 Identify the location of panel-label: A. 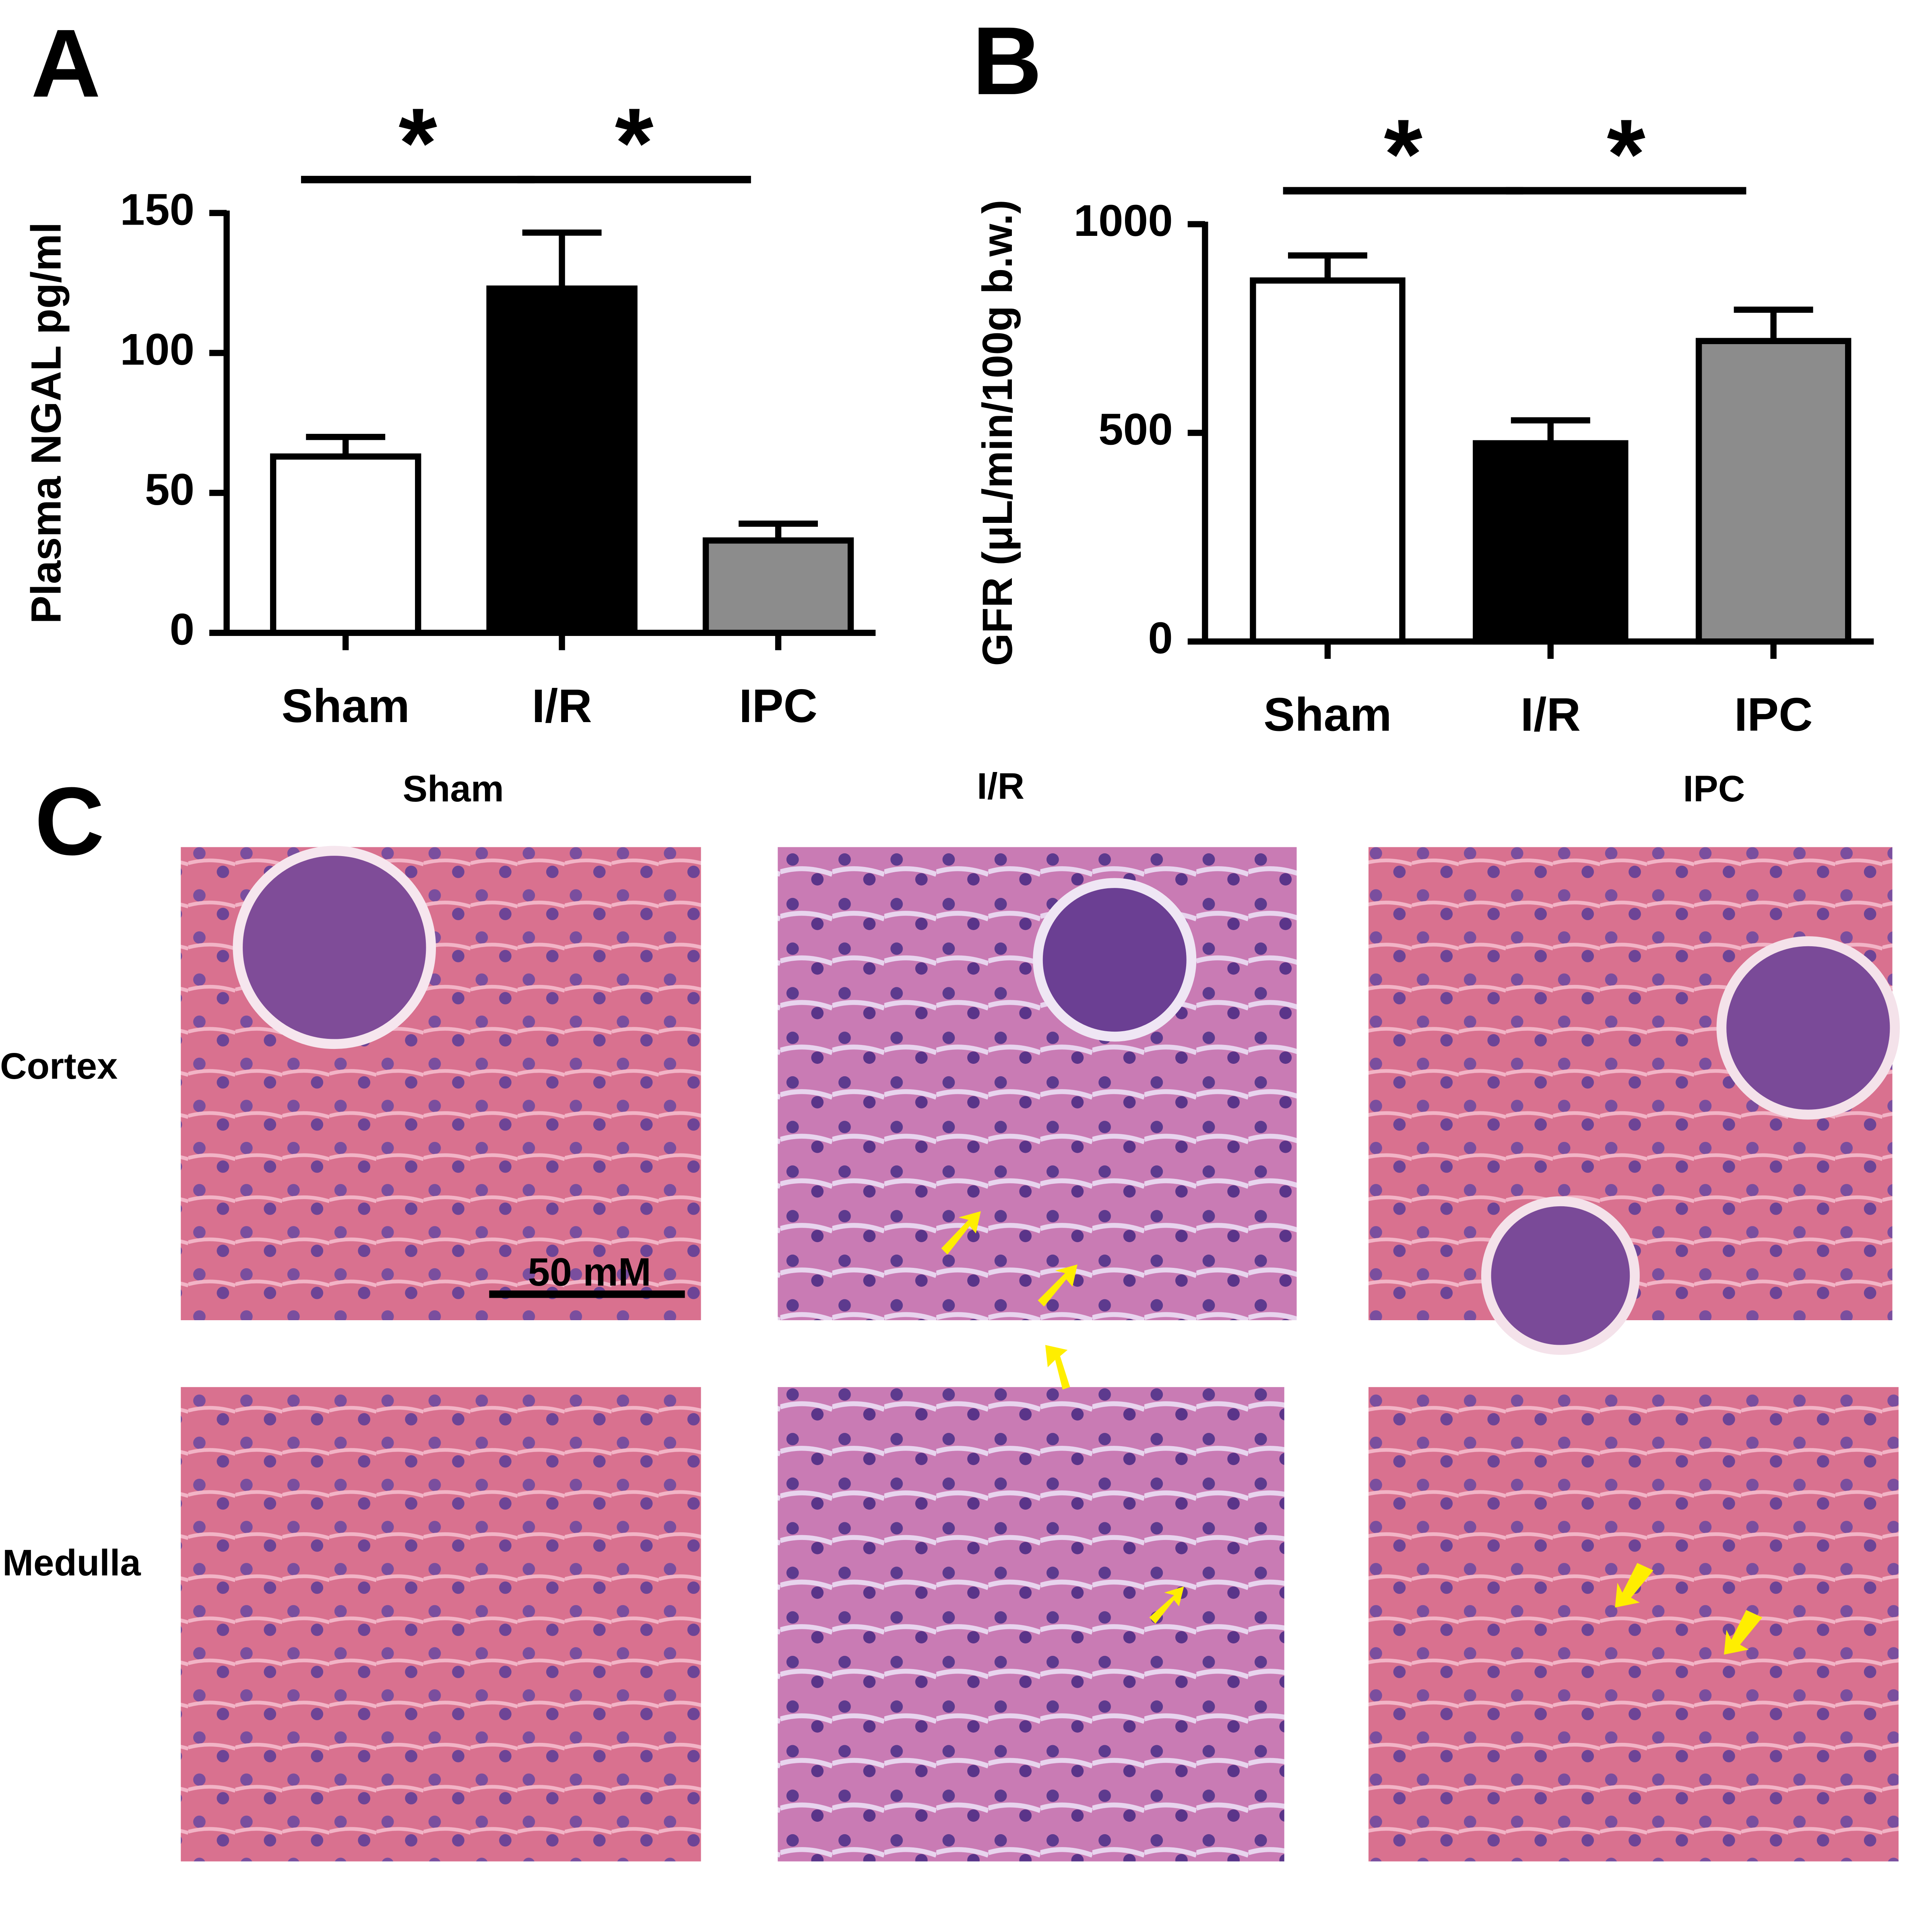
(66, 63).